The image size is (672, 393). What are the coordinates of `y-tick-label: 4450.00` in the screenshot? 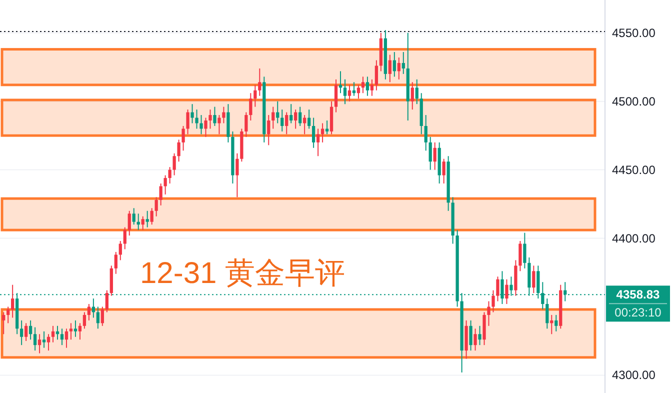 It's located at (634, 169).